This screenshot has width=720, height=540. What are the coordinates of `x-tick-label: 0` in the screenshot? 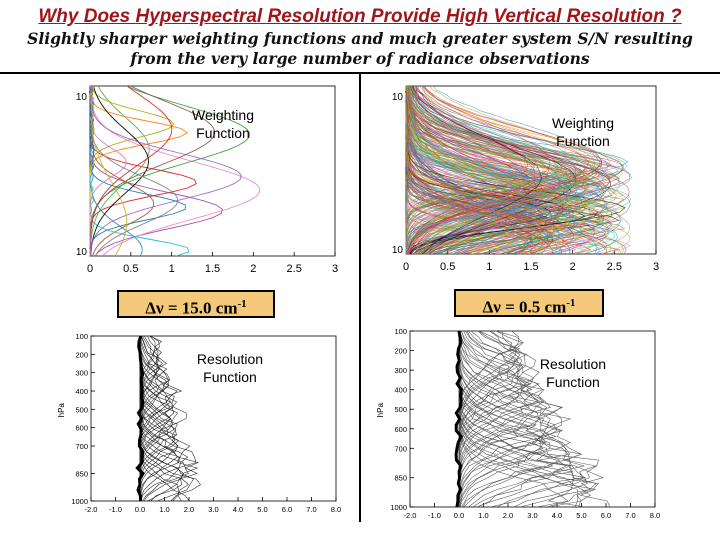 It's located at (90, 269).